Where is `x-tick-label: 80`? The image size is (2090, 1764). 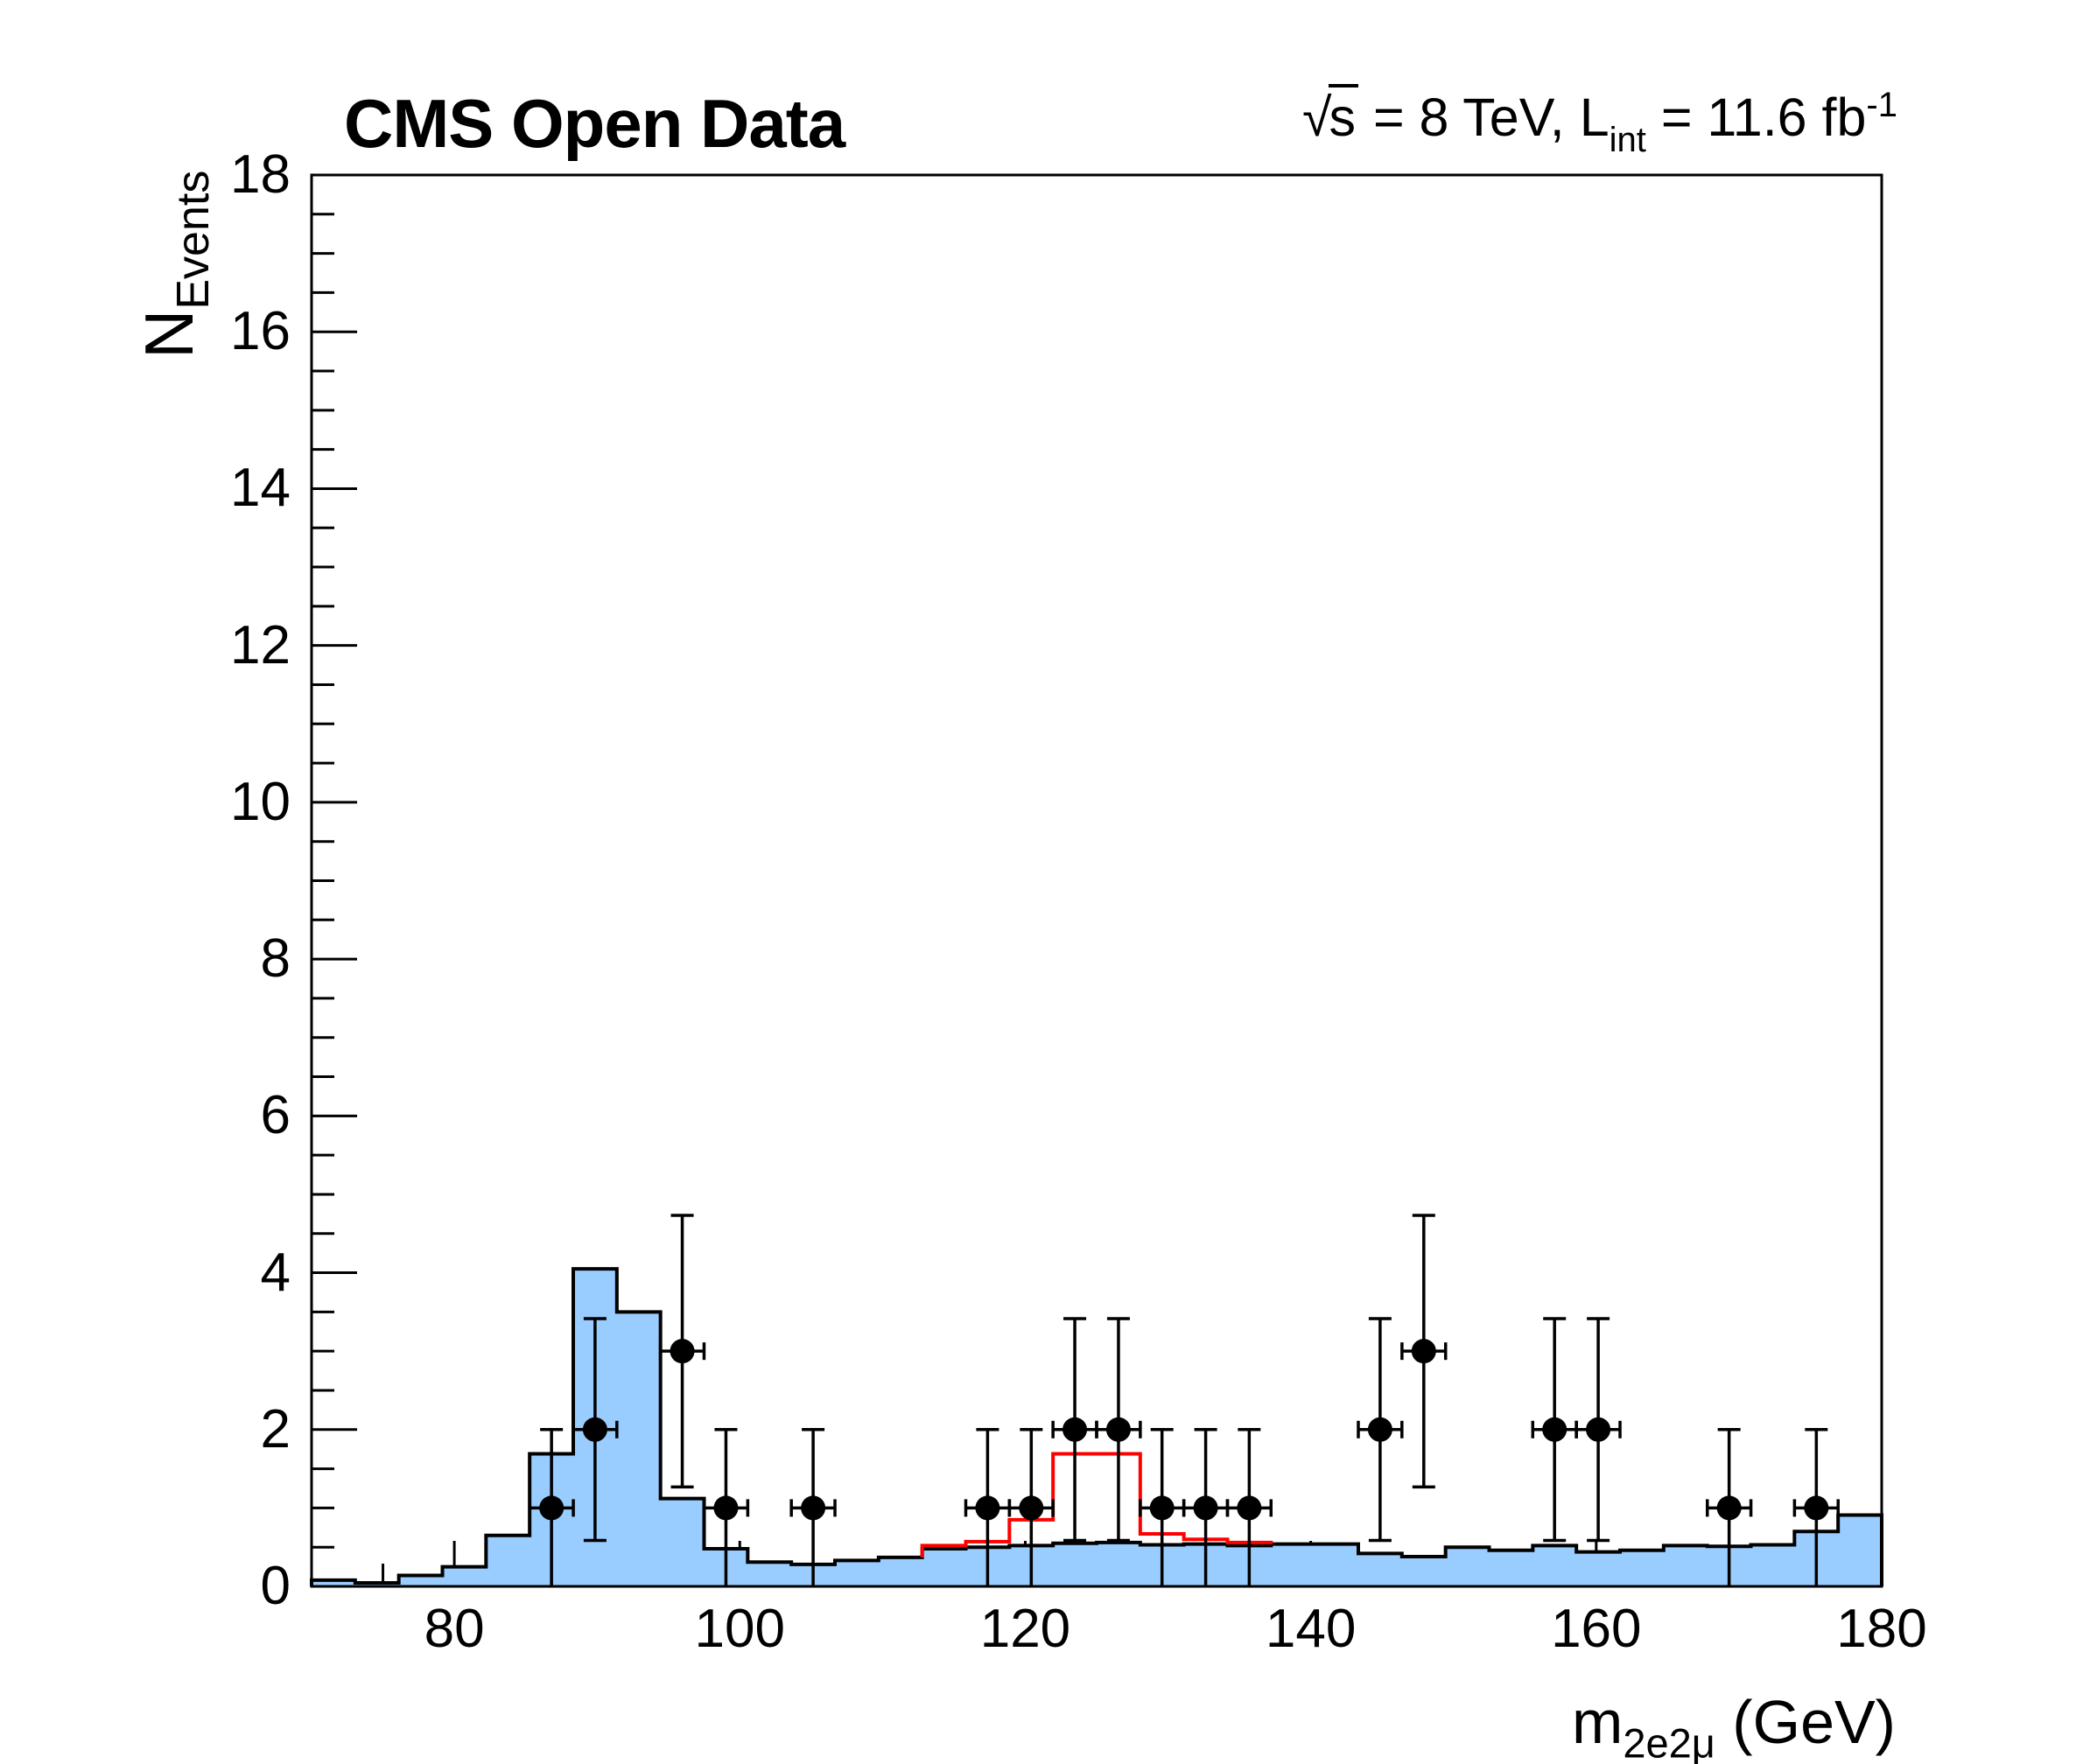 x-tick-label: 80 is located at coordinates (455, 1629).